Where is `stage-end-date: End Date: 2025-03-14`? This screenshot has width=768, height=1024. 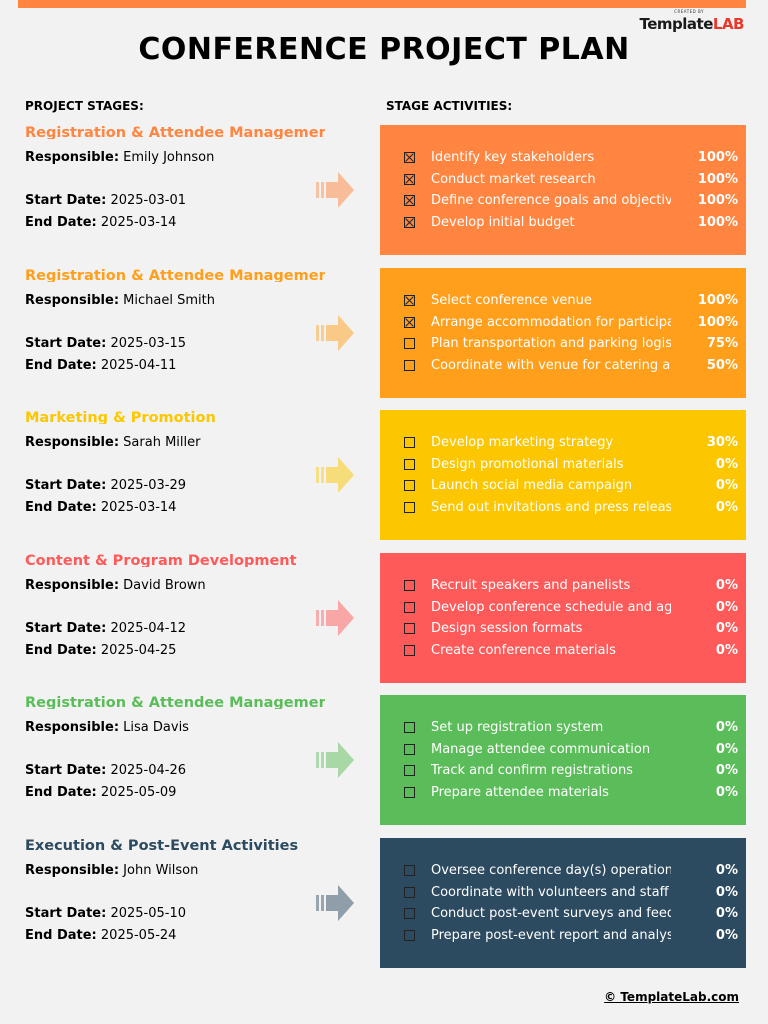 stage-end-date: End Date: 2025-03-14 is located at coordinates (100, 222).